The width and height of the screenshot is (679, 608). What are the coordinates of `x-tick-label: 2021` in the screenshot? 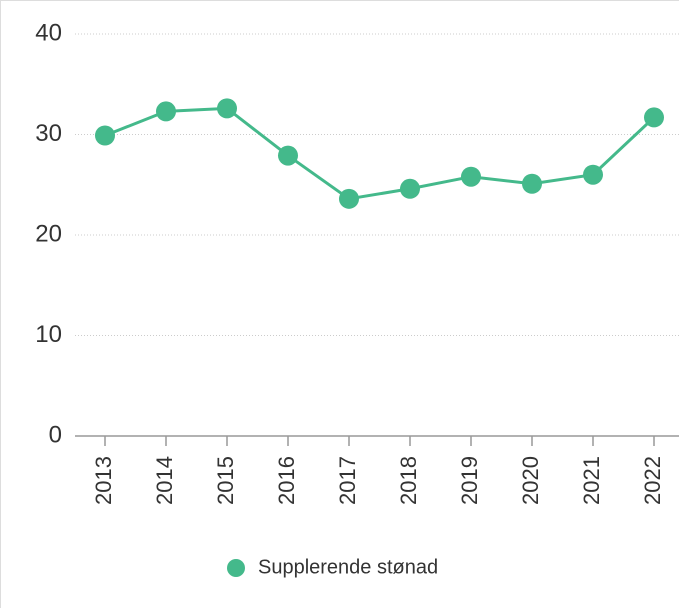 It's located at (591, 480).